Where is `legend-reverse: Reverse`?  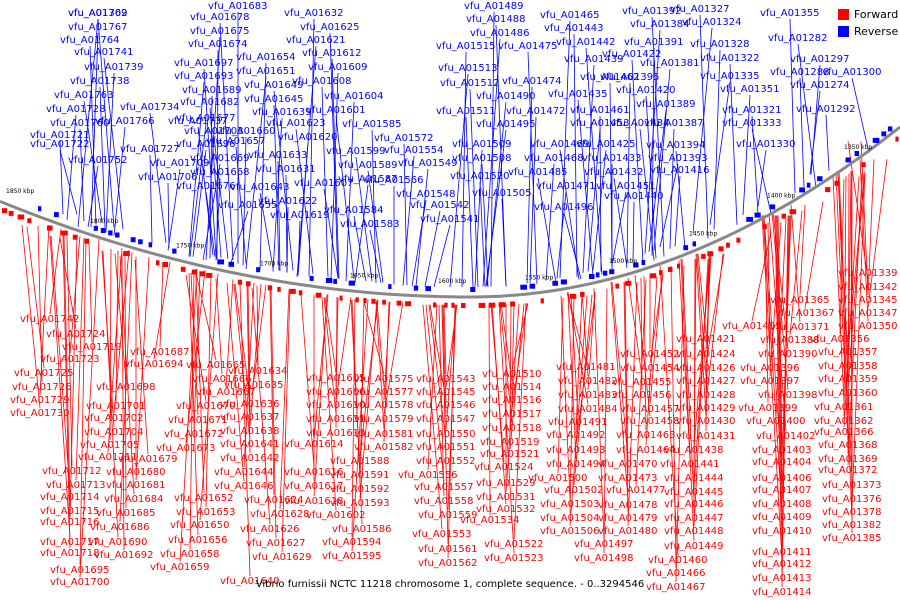
legend-reverse: Reverse is located at coordinates (869, 31).